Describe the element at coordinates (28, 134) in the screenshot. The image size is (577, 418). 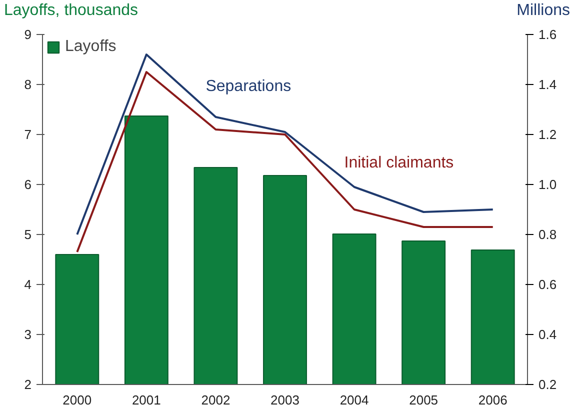
I see `y-tick-label: 7` at that location.